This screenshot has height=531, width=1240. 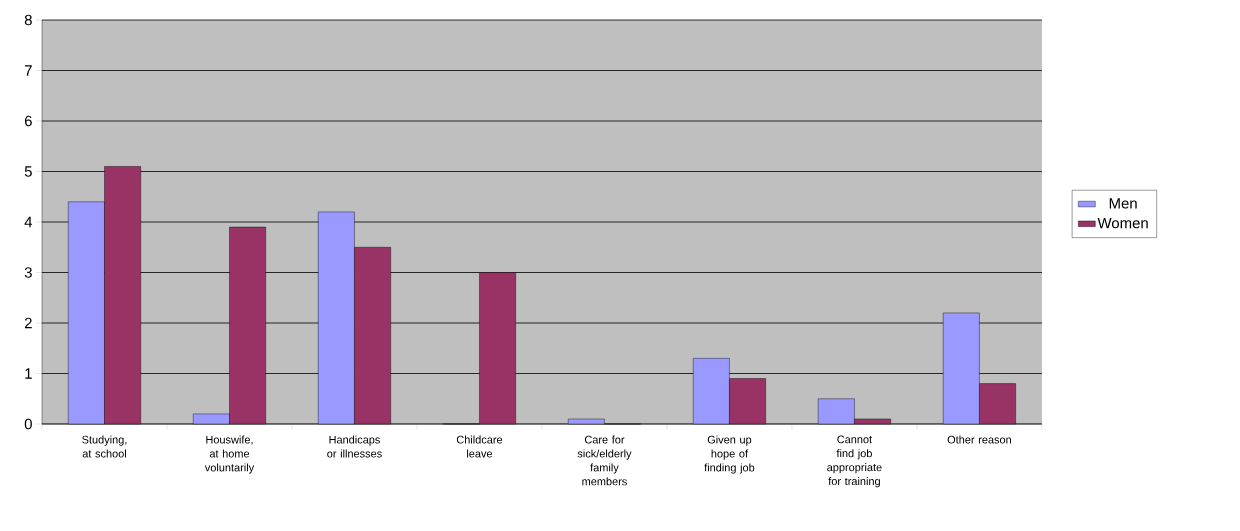 I want to click on x-tick-label: Childcare leave, so click(x=479, y=446).